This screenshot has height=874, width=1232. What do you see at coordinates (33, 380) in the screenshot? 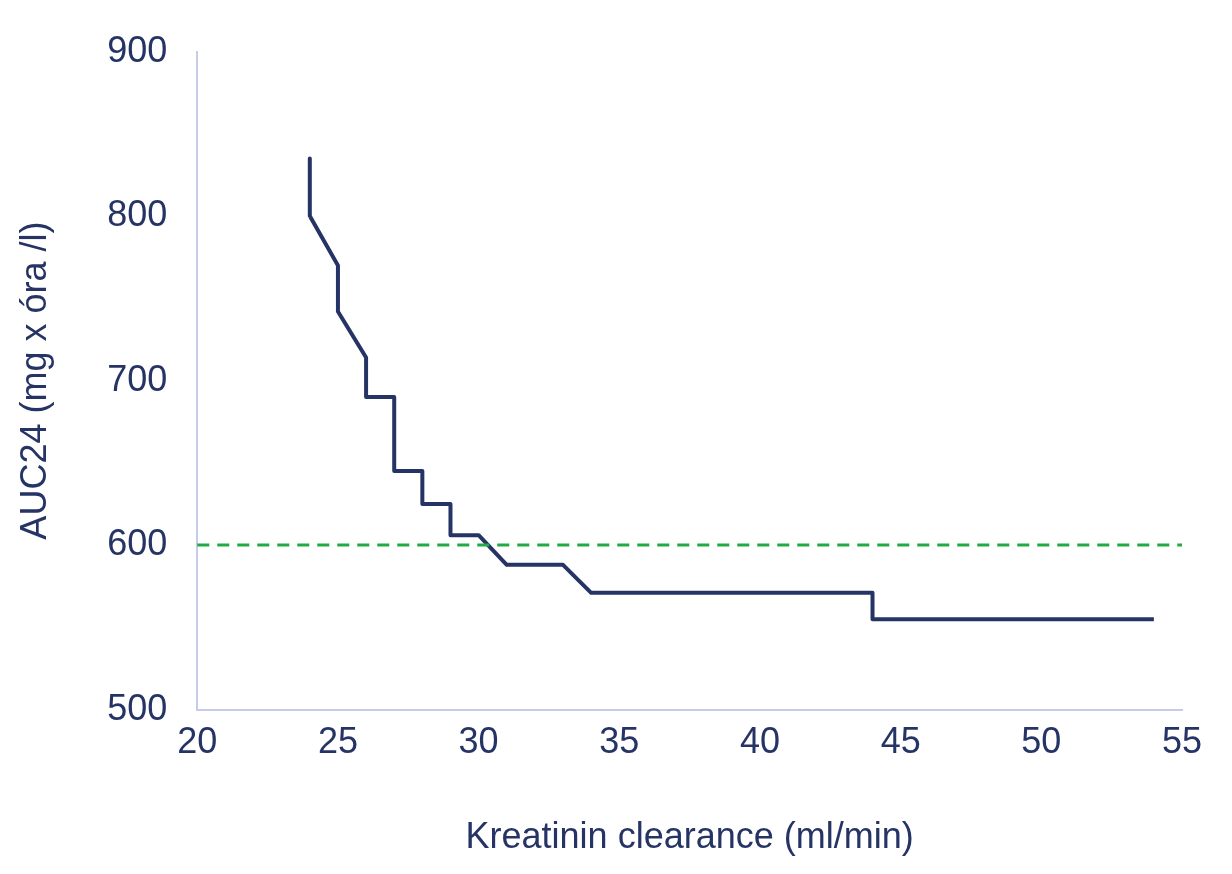
I see `y-axis-title: AUC24 (mg x óra /l)` at bounding box center [33, 380].